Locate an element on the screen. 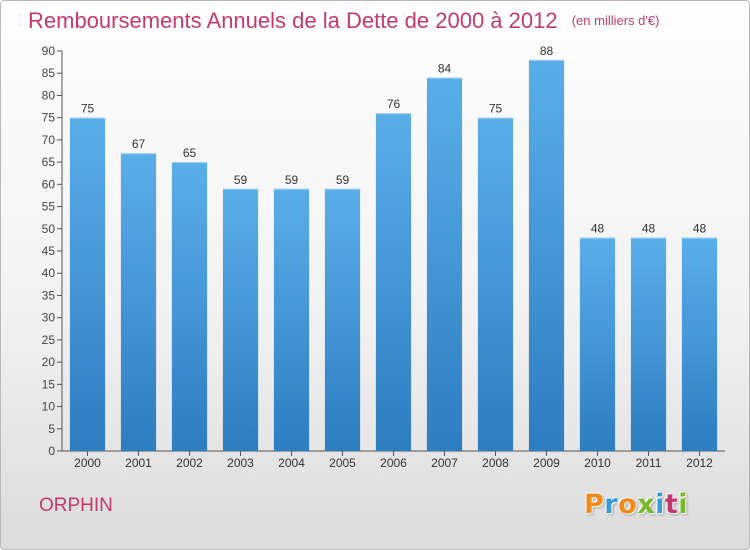 This screenshot has width=750, height=550. data-label: 88 is located at coordinates (547, 51).